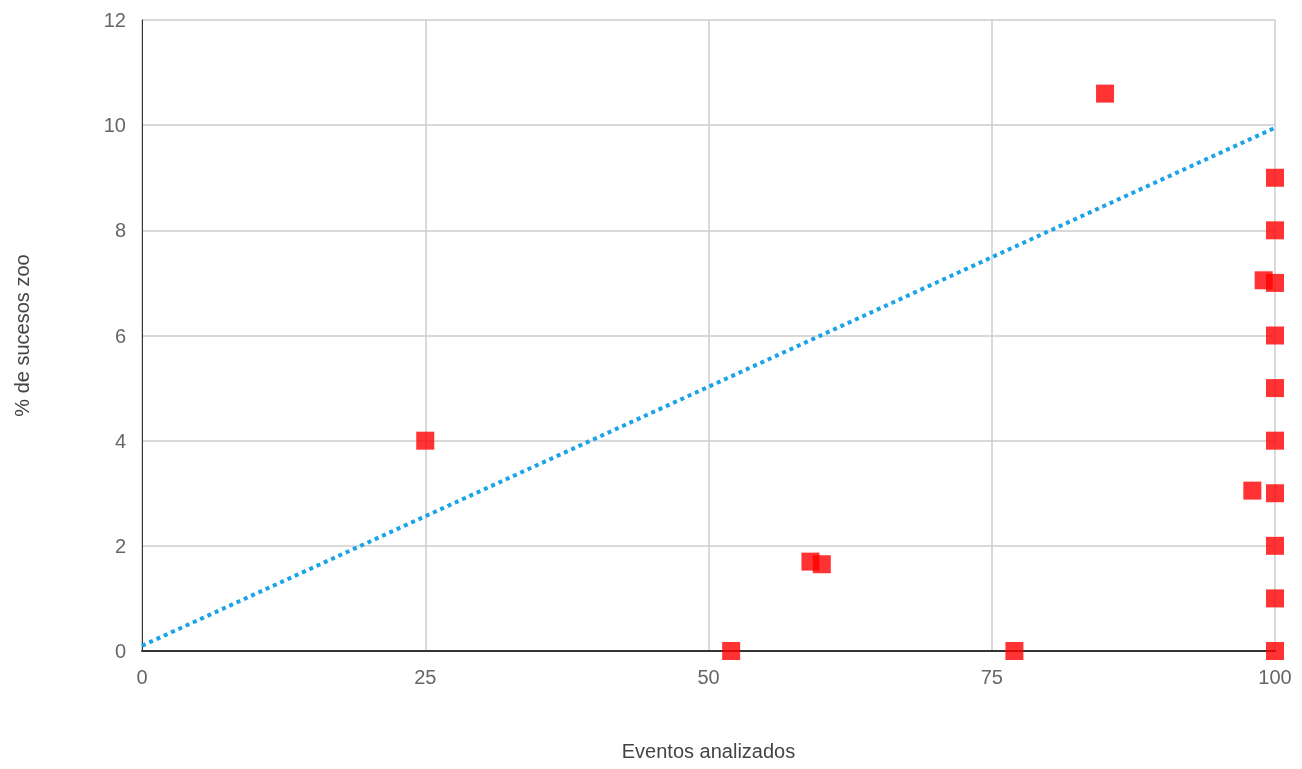 This screenshot has width=1302, height=769. What do you see at coordinates (120, 651) in the screenshot?
I see `y-tick-label: 0` at bounding box center [120, 651].